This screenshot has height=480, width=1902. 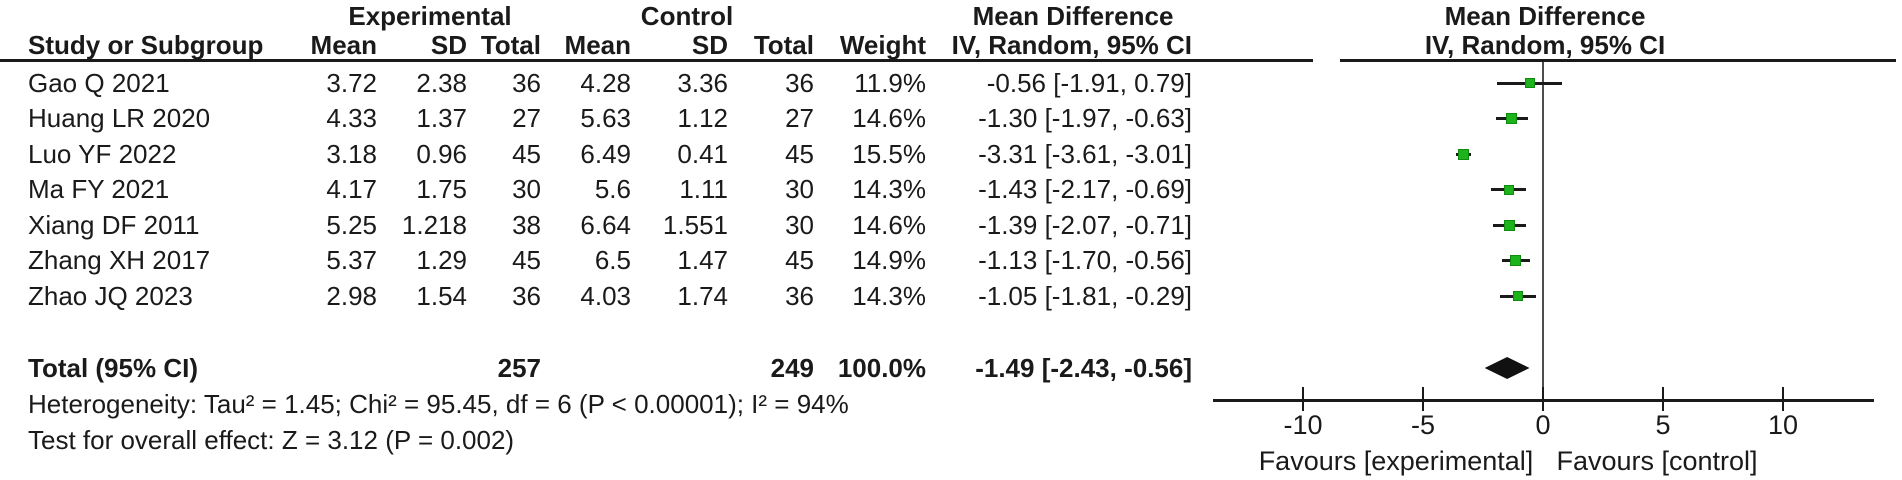 I want to click on table-header-rule, so click(x=656, y=60).